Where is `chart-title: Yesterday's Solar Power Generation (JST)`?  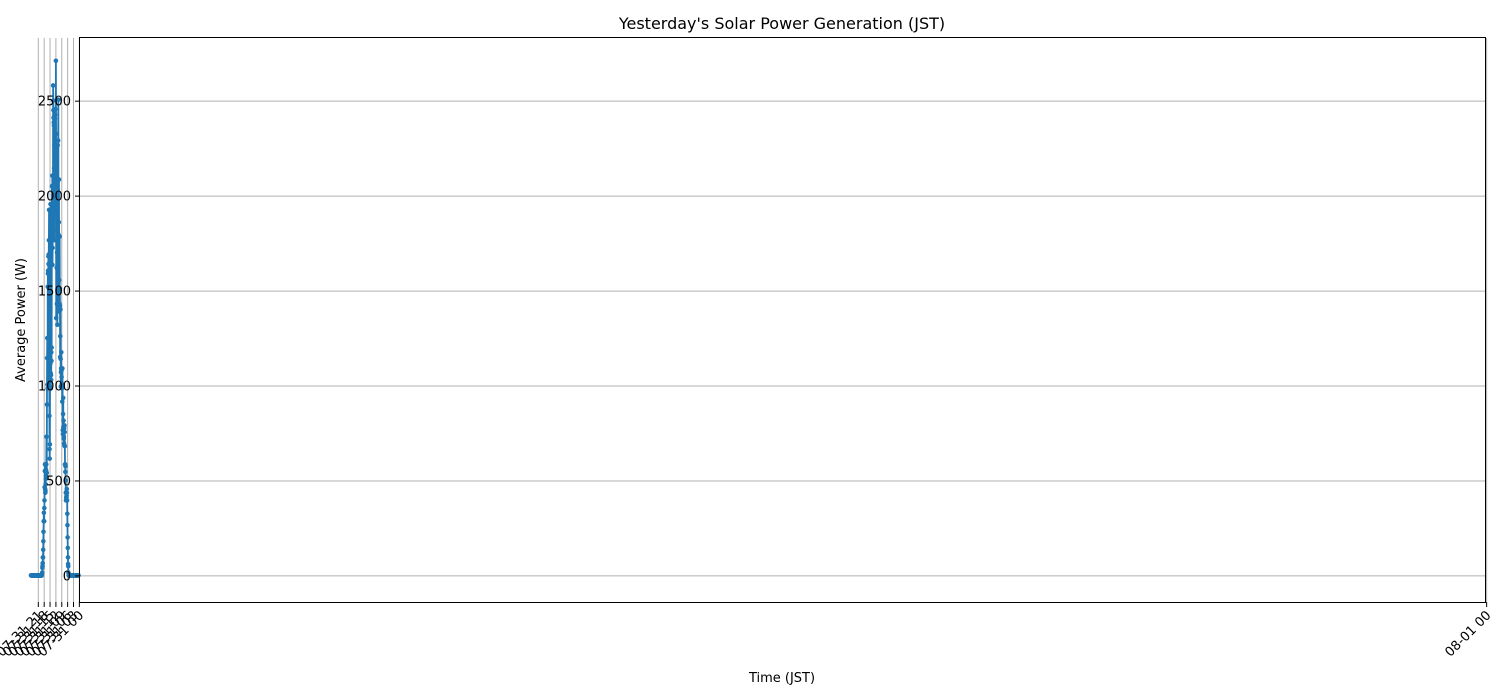 chart-title: Yesterday's Solar Power Generation (JST) is located at coordinates (781, 23).